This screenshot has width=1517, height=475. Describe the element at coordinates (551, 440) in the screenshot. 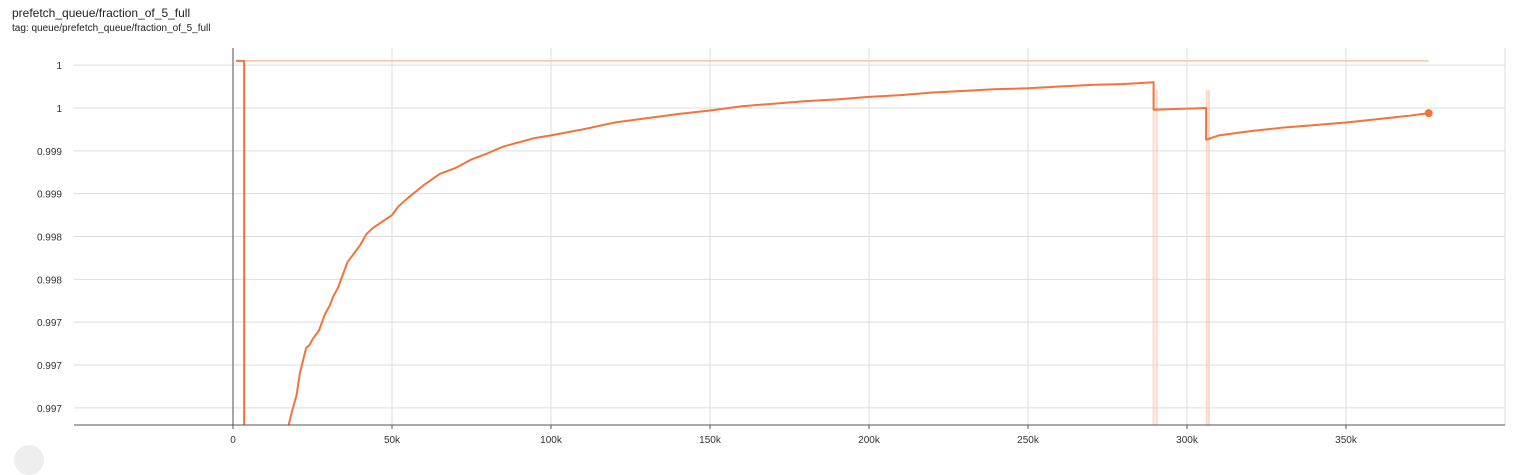

I see `x-tick-label: 100k` at that location.